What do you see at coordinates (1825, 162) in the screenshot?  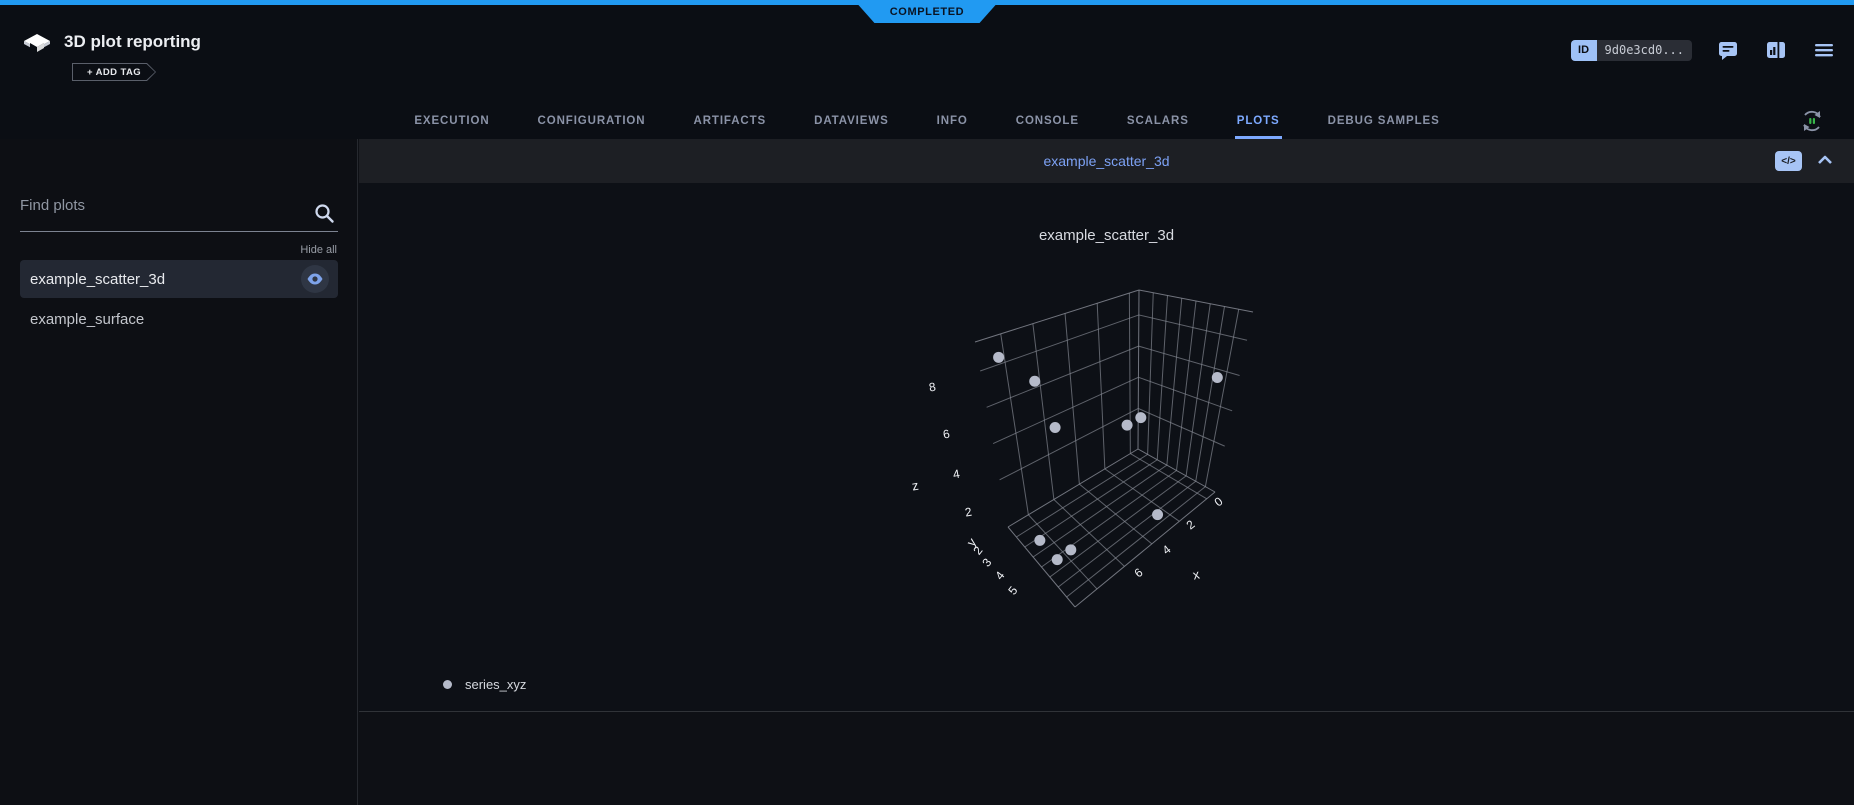 I see `collapse-chevron-up-icon` at bounding box center [1825, 162].